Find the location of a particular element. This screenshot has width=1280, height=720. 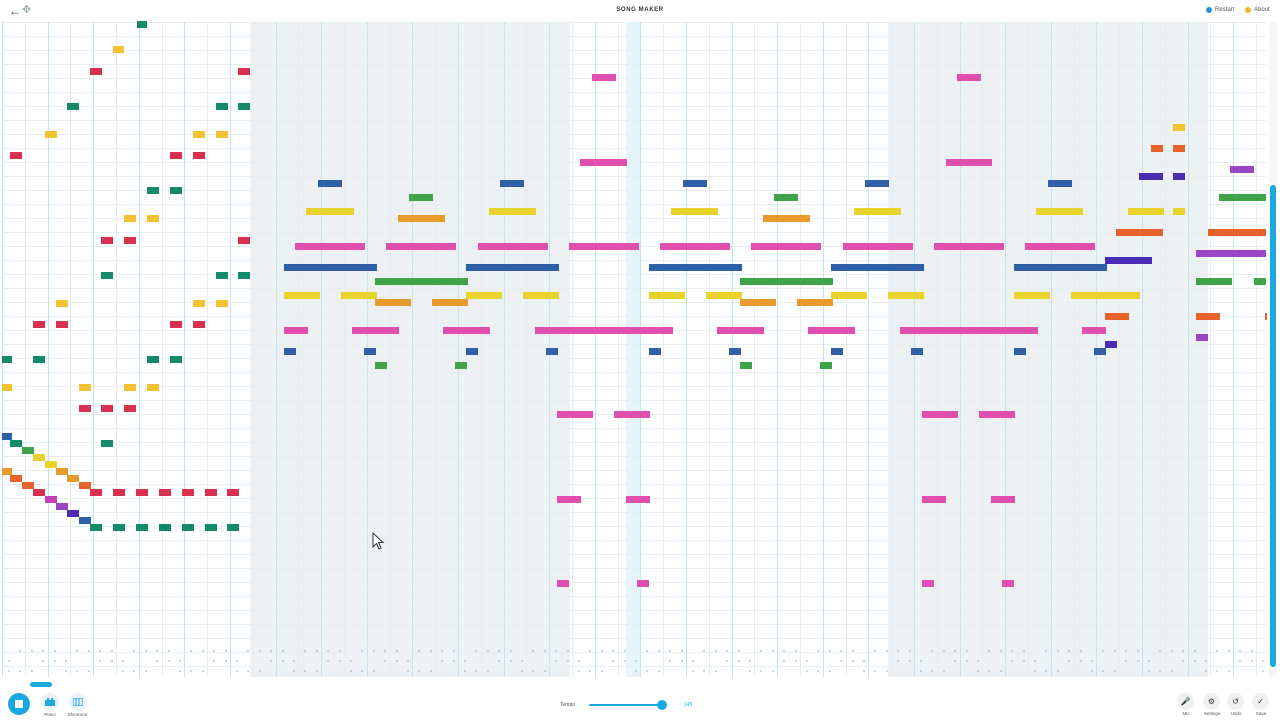

vertical-scrollbar is located at coordinates (1273, 426).